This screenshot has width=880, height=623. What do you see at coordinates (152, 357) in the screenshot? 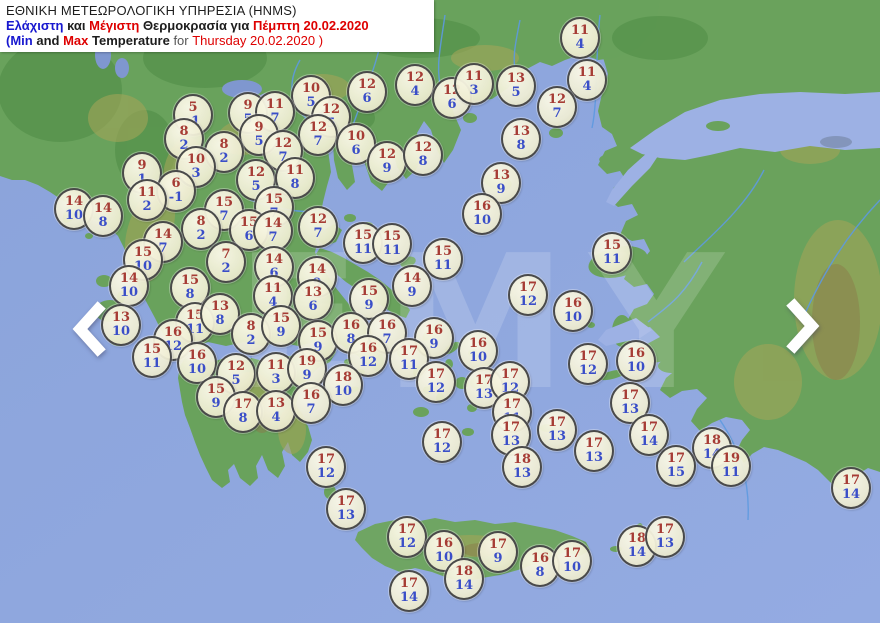
I see `temp-bubble: 15 11` at bounding box center [152, 357].